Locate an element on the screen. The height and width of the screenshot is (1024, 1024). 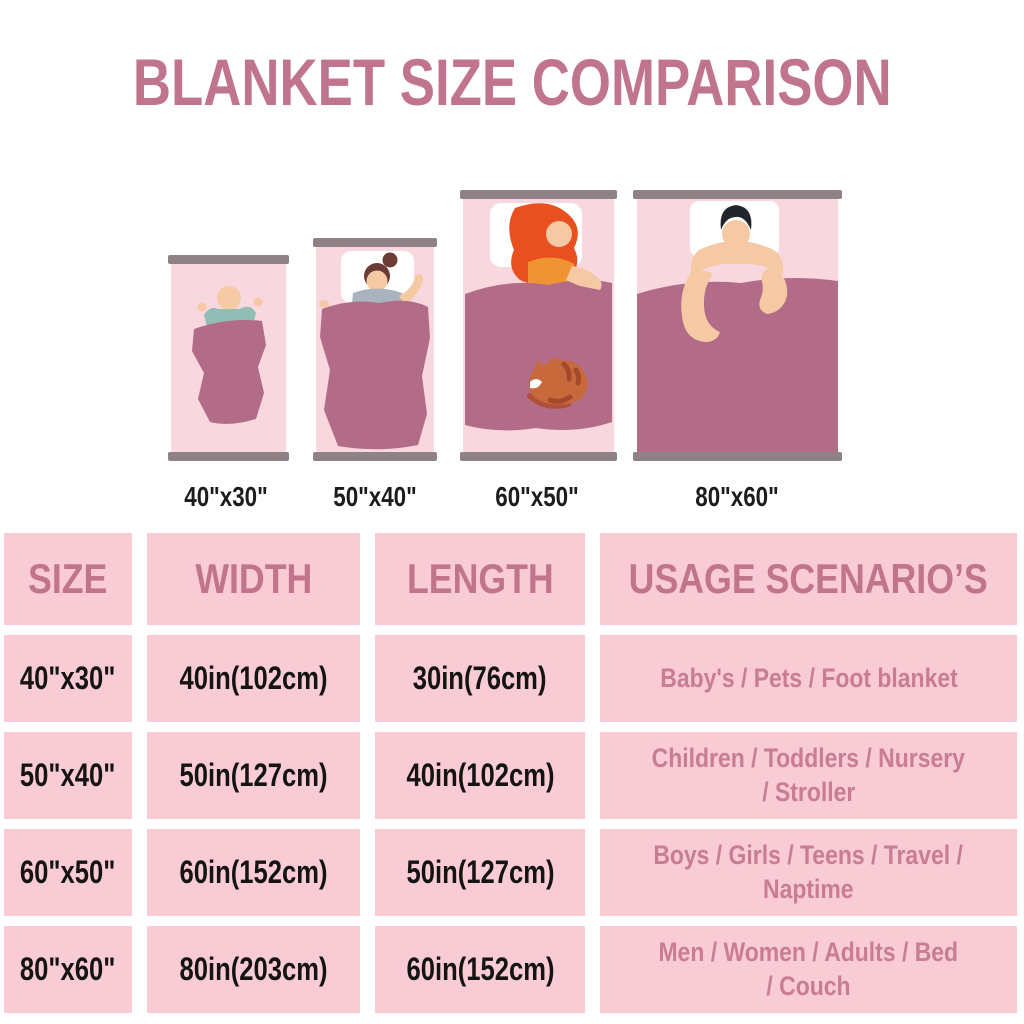
cell-row2-size: 50"x40" is located at coordinates (68, 775).